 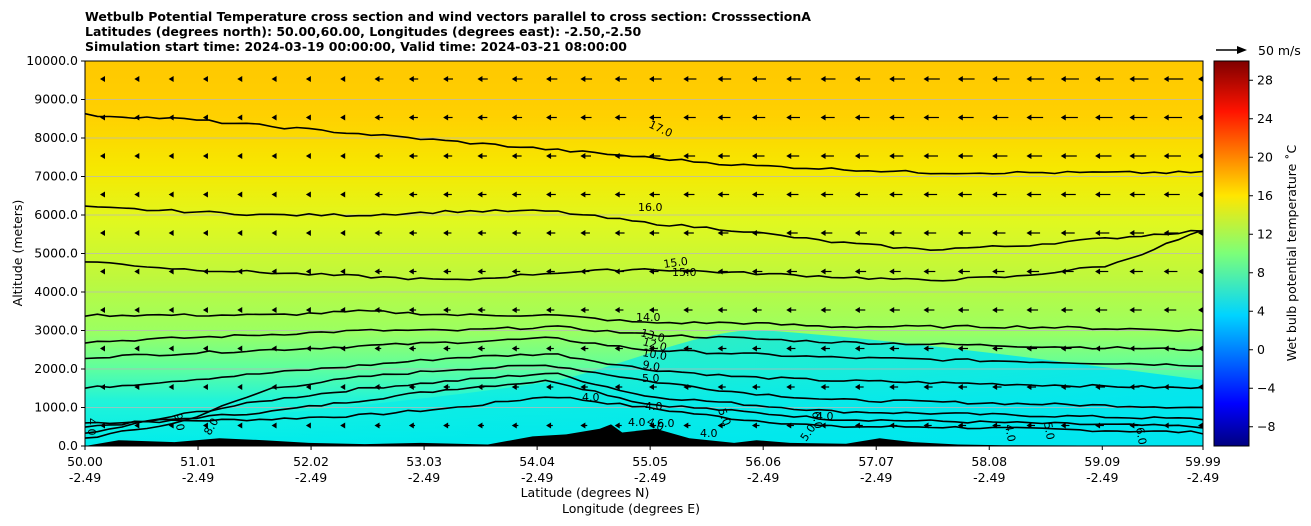 What do you see at coordinates (1203, 461) in the screenshot?
I see `x-tick-label-latitude: 59.99` at bounding box center [1203, 461].